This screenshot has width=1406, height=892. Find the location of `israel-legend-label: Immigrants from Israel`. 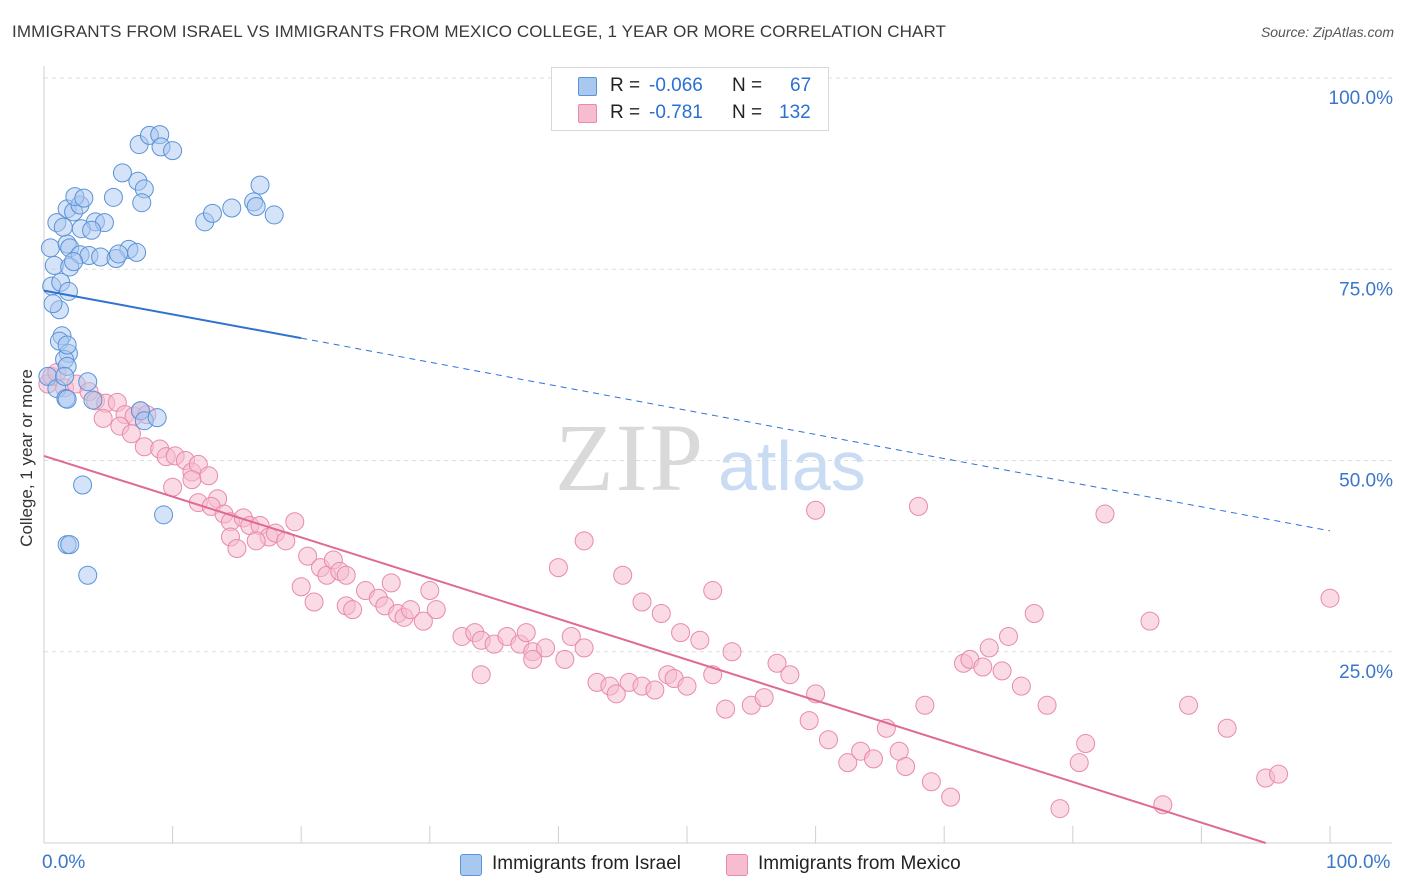

israel-legend-label: Immigrants from Israel is located at coordinates (586, 863).